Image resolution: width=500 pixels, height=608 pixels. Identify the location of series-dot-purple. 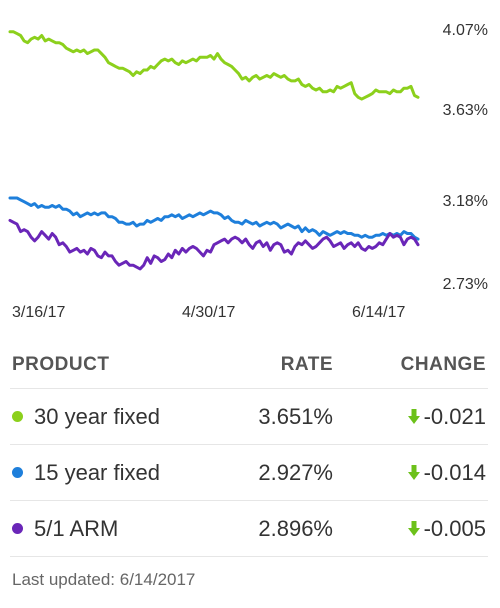
(17, 528).